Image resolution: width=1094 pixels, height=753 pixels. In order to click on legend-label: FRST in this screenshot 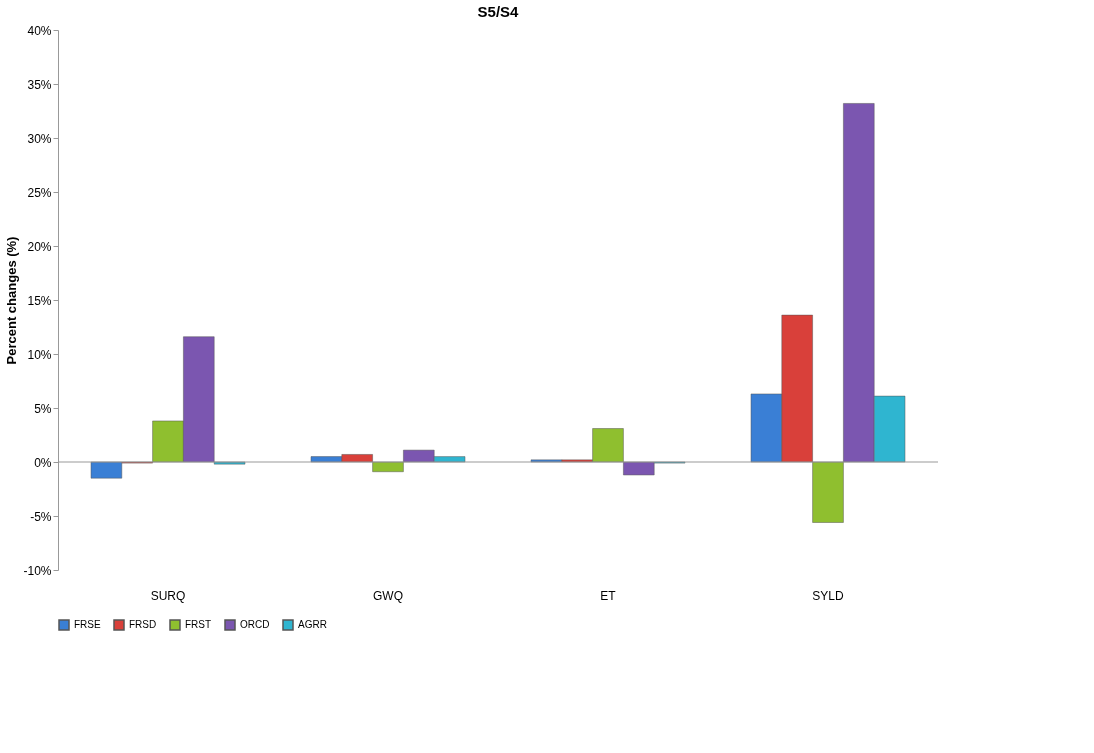, I will do `click(198, 624)`.